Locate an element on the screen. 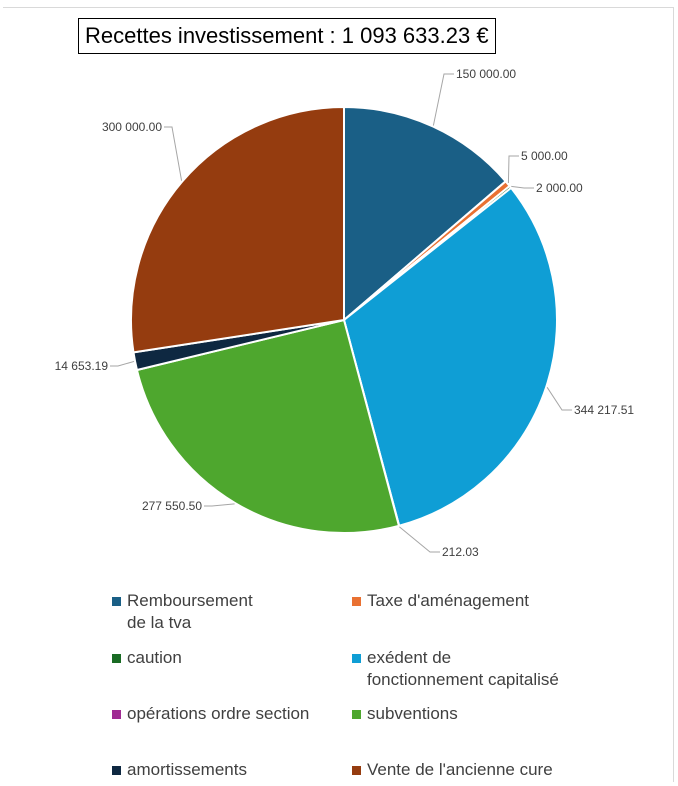 The height and width of the screenshot is (786, 678). legend-item-5: opérations ordre section is located at coordinates (210, 714).